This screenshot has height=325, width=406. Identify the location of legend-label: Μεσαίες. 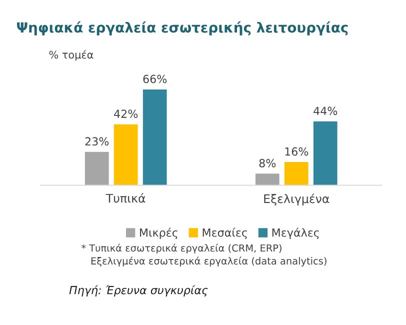
(224, 233).